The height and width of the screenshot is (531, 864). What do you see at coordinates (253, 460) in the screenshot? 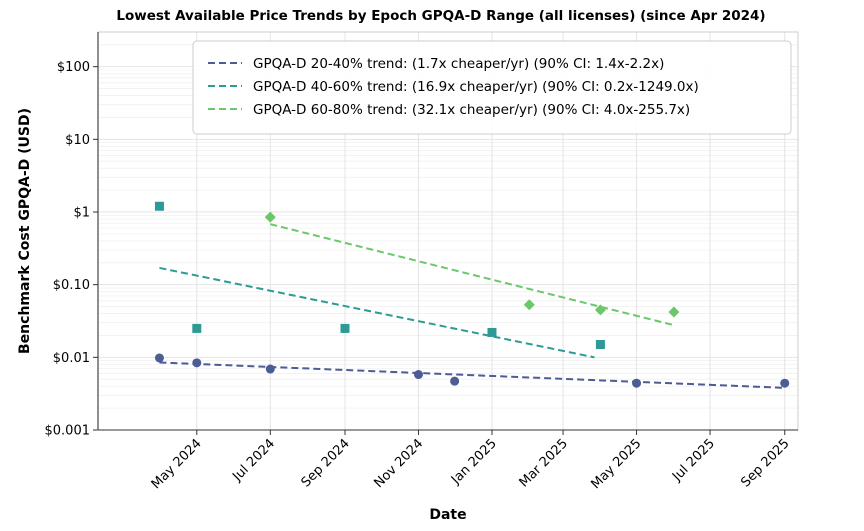
I see `x-tick-label: Jul 2024` at bounding box center [253, 460].